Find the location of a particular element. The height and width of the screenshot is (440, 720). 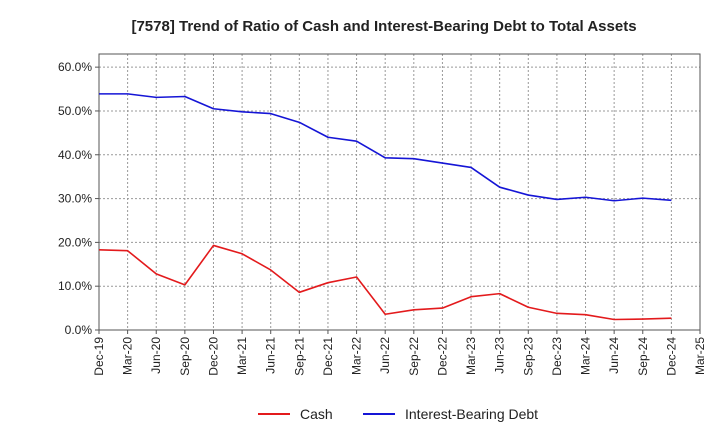

x-tick-label: Mar-23 is located at coordinates (471, 356).